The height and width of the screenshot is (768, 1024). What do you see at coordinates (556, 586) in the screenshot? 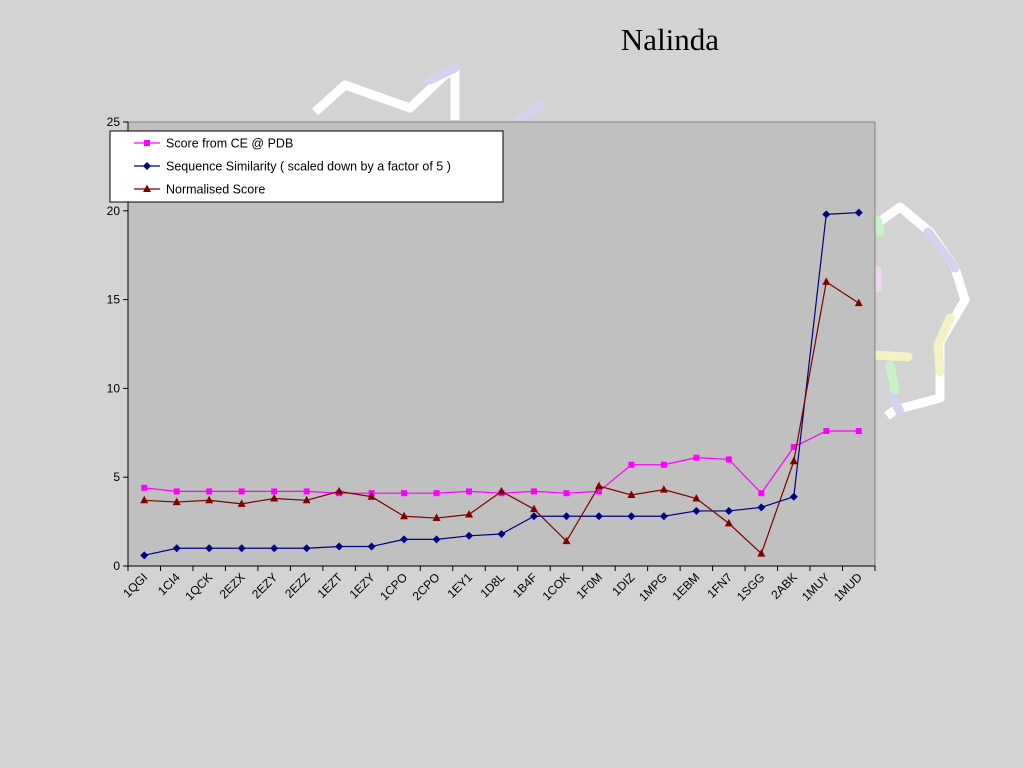
I see `x-tick-label: 1COK` at bounding box center [556, 586].